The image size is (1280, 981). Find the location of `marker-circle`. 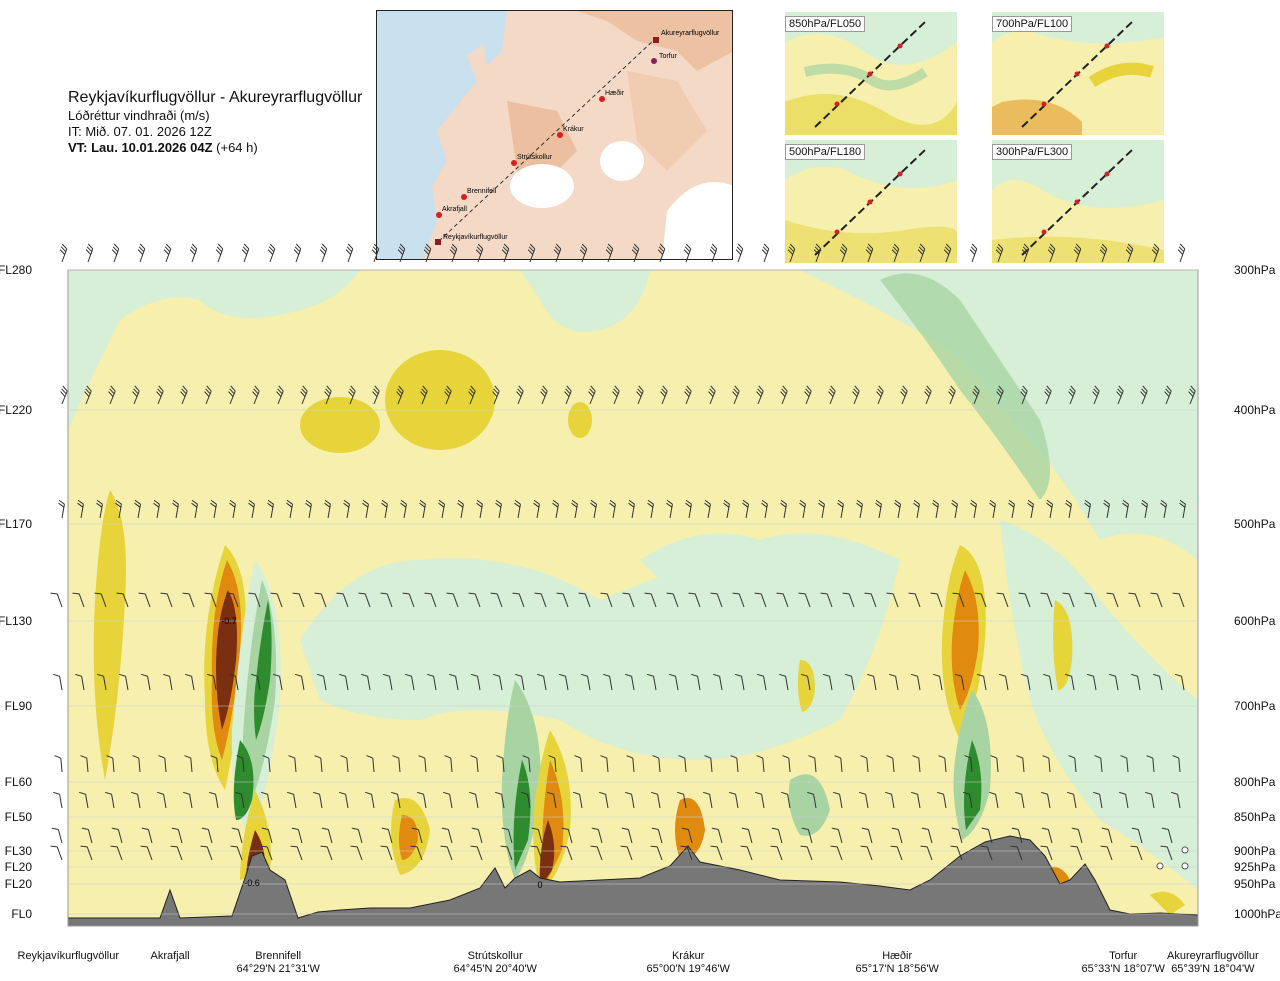

marker-circle is located at coordinates (1185, 866).